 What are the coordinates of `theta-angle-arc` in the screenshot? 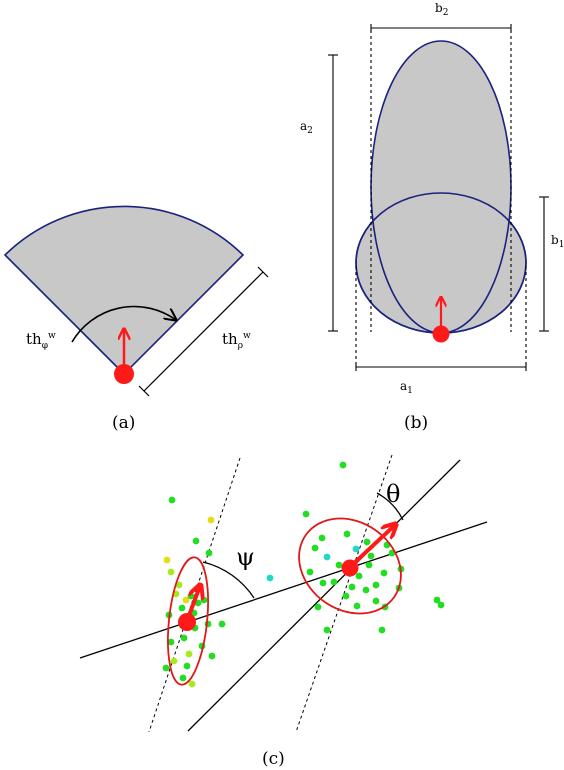 It's located at (390, 506).